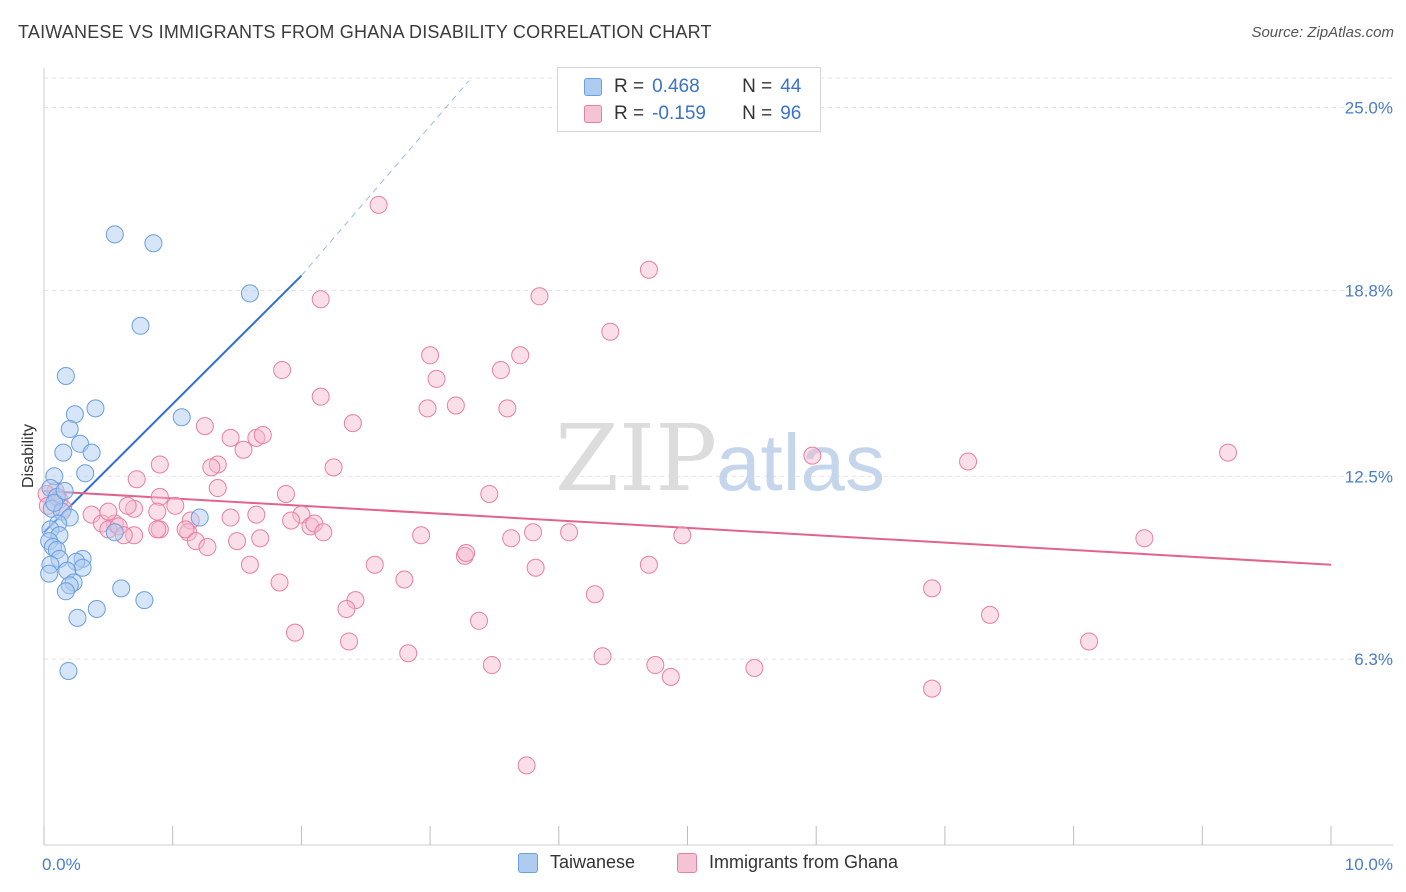  Describe the element at coordinates (576, 862) in the screenshot. I see `bottom-legend-taiwanese: Taiwanese` at that location.